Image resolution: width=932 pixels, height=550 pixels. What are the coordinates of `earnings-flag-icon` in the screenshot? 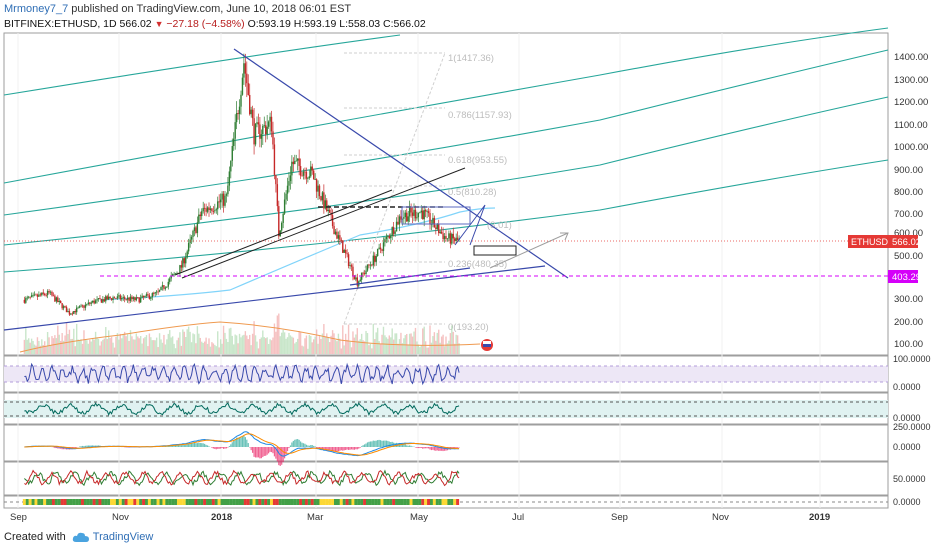 It's located at (487, 345).